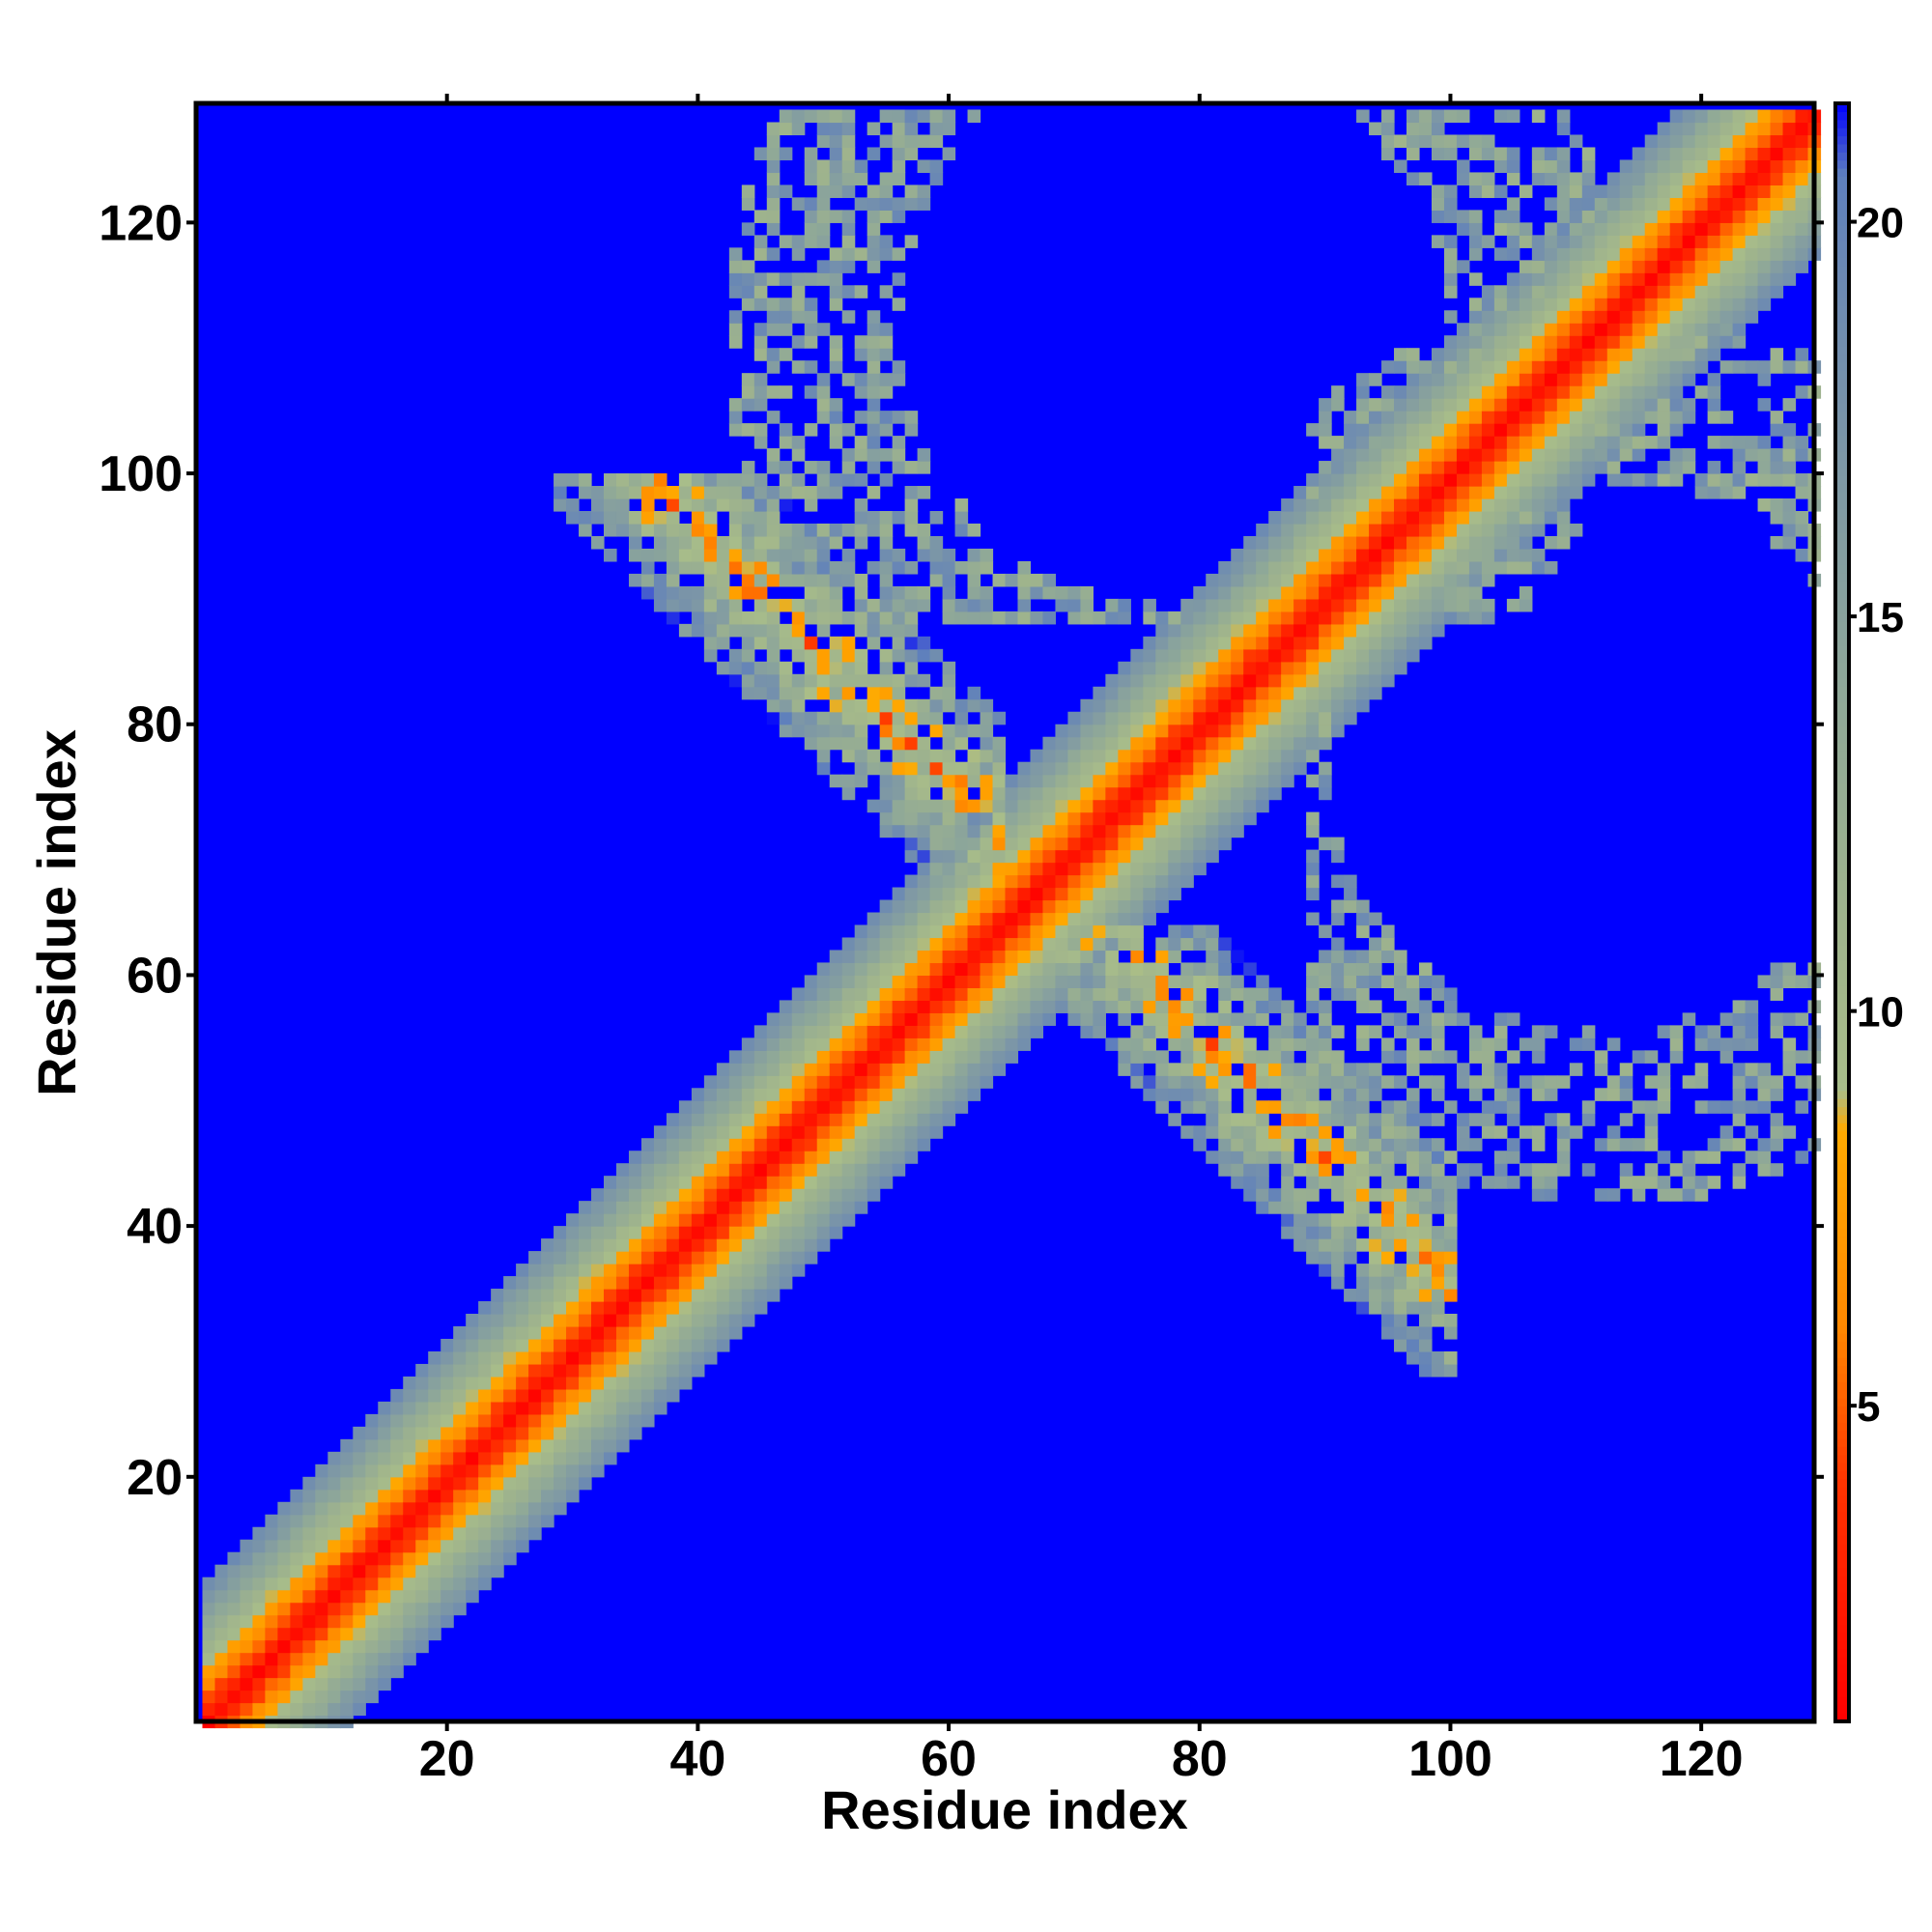 The image size is (1932, 1932). What do you see at coordinates (1842, 892) in the screenshot?
I see `colorbar-segment` at bounding box center [1842, 892].